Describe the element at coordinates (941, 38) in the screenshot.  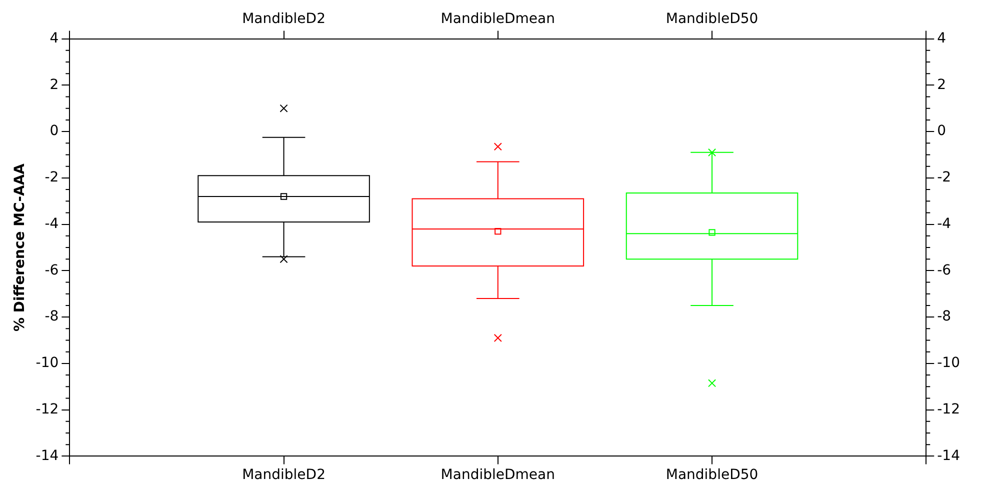
I see `y2-tick-label: 4` at that location.